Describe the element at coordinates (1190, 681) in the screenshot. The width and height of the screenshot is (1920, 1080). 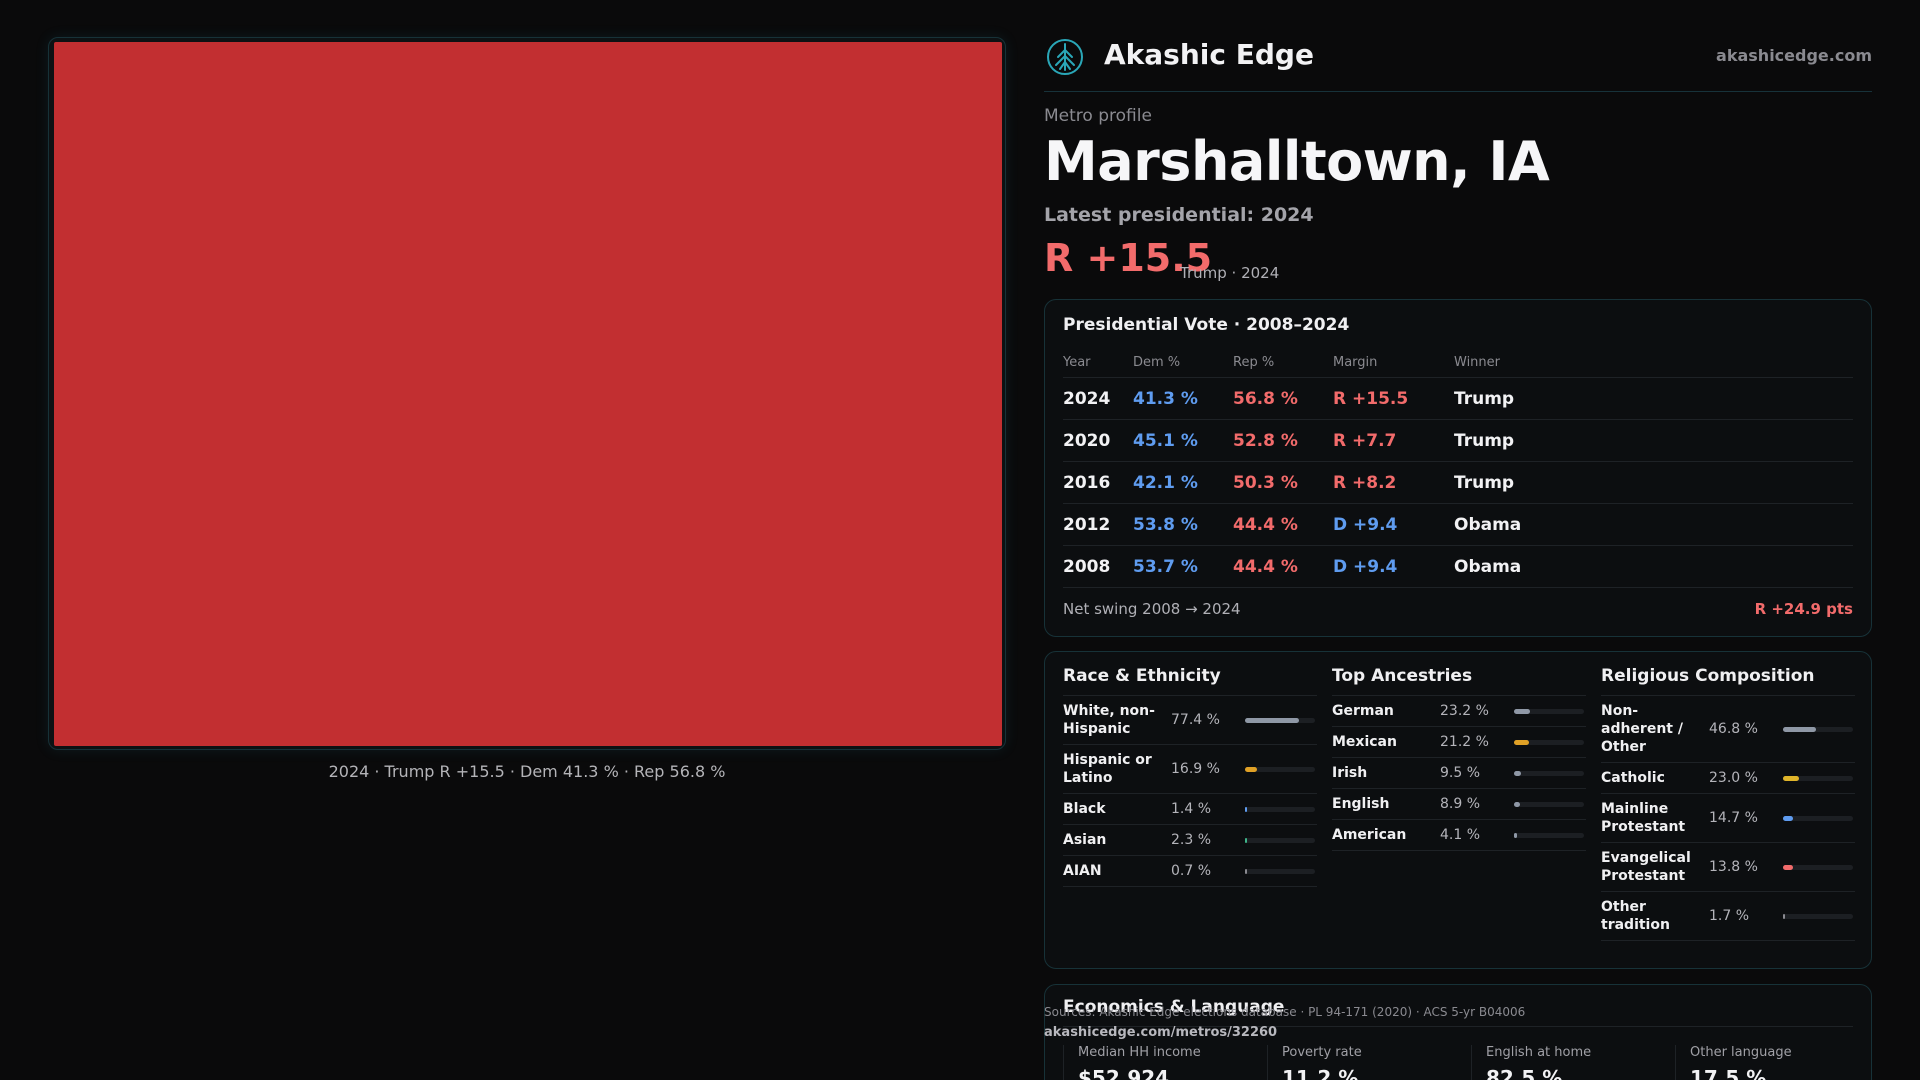
I see `race-title: Race & Ethnicity` at that location.